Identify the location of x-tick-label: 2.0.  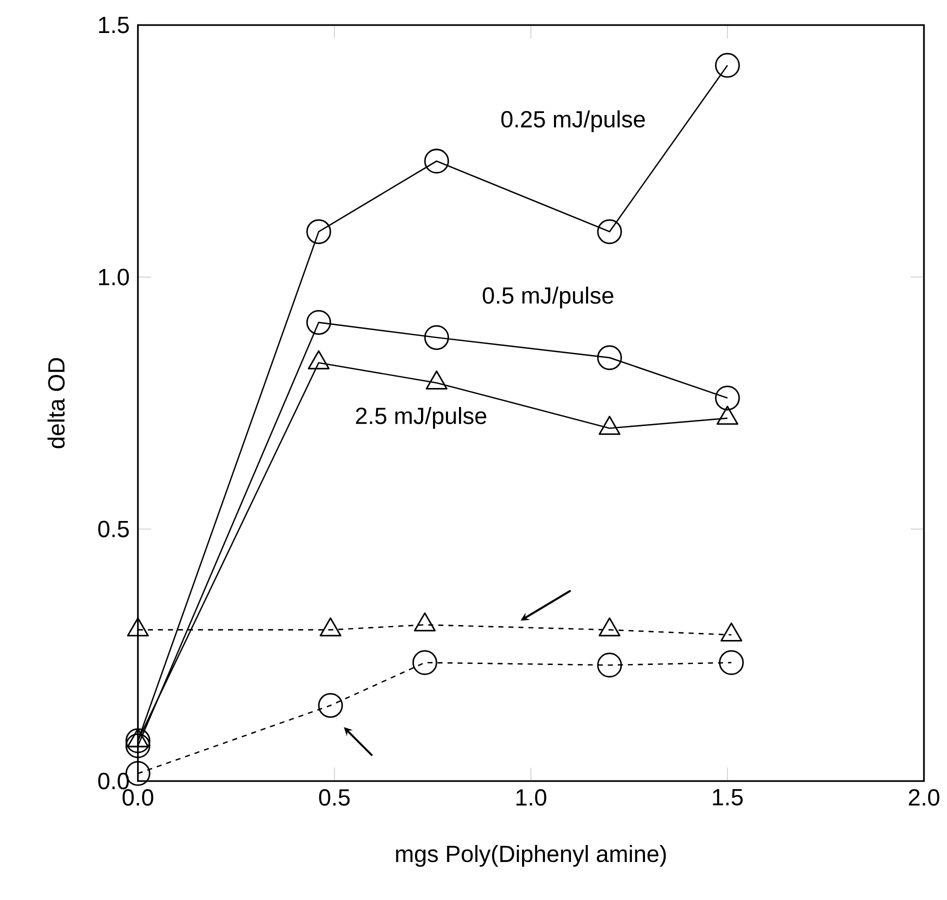
(924, 797).